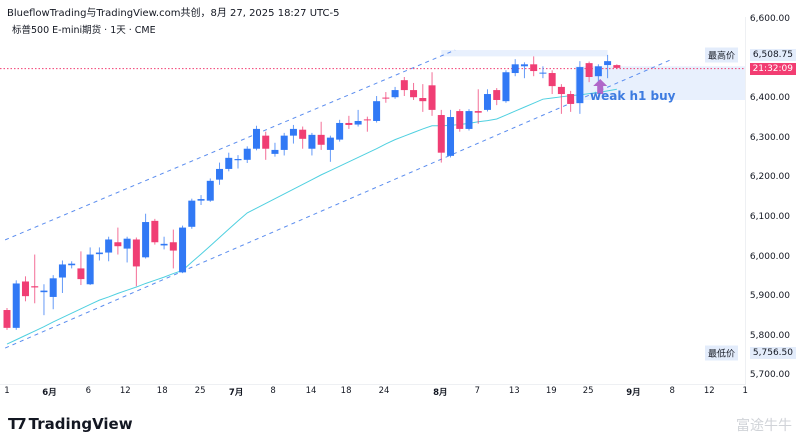  Describe the element at coordinates (721, 55) in the screenshot. I see `high-label-name: 最高价` at that location.